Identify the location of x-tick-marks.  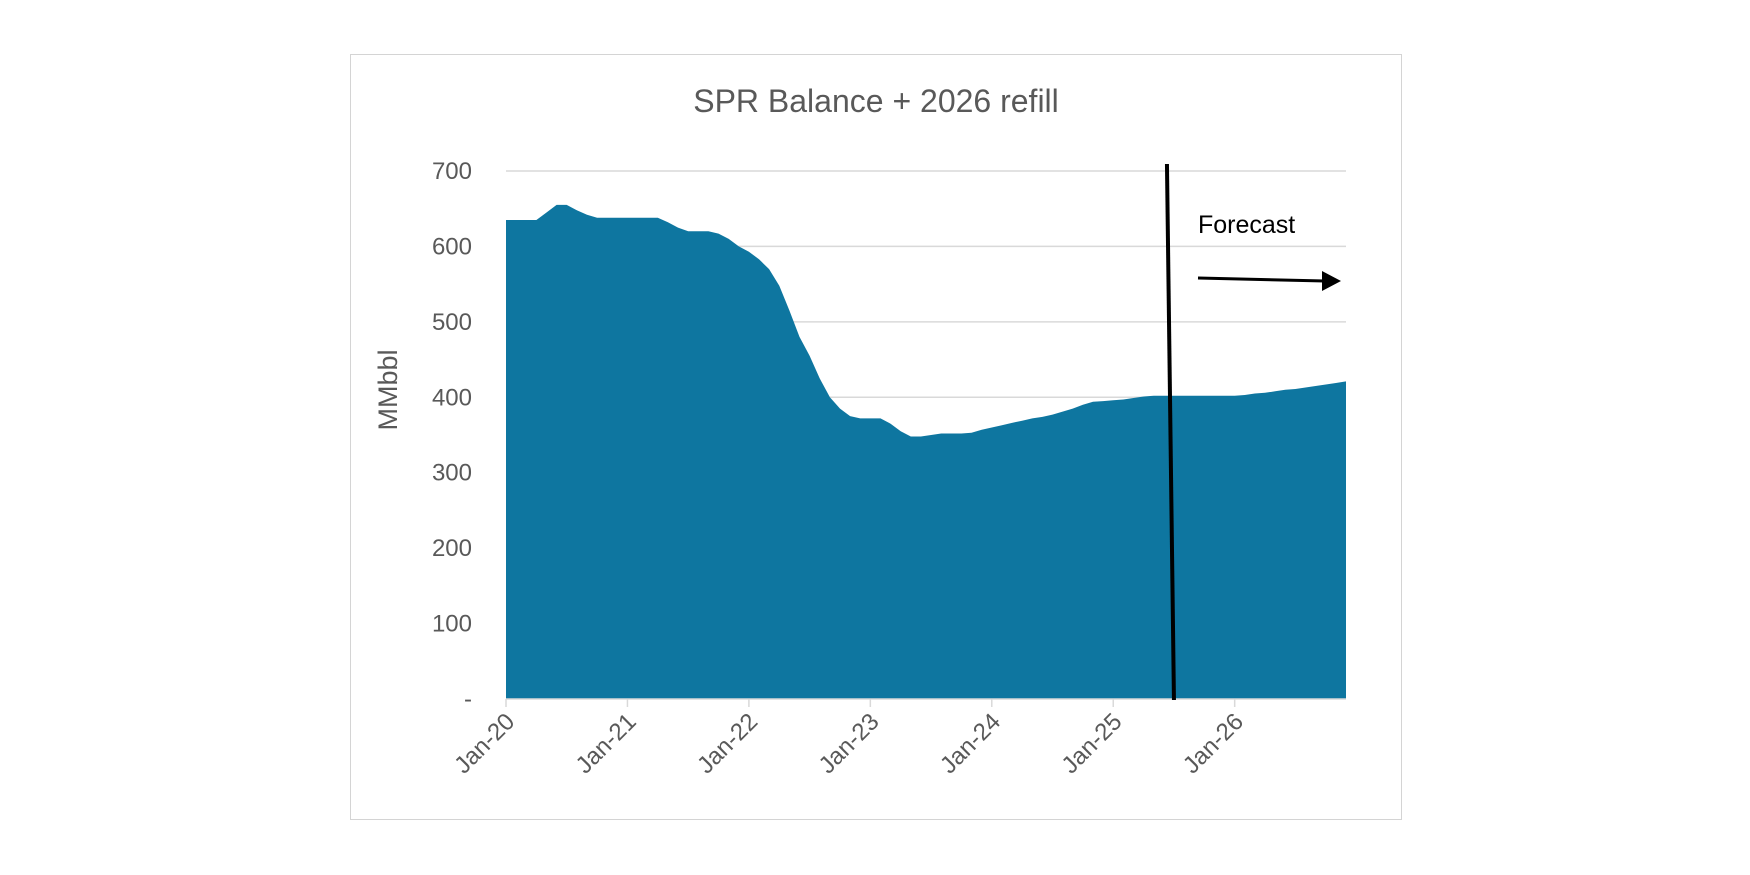
(870, 703).